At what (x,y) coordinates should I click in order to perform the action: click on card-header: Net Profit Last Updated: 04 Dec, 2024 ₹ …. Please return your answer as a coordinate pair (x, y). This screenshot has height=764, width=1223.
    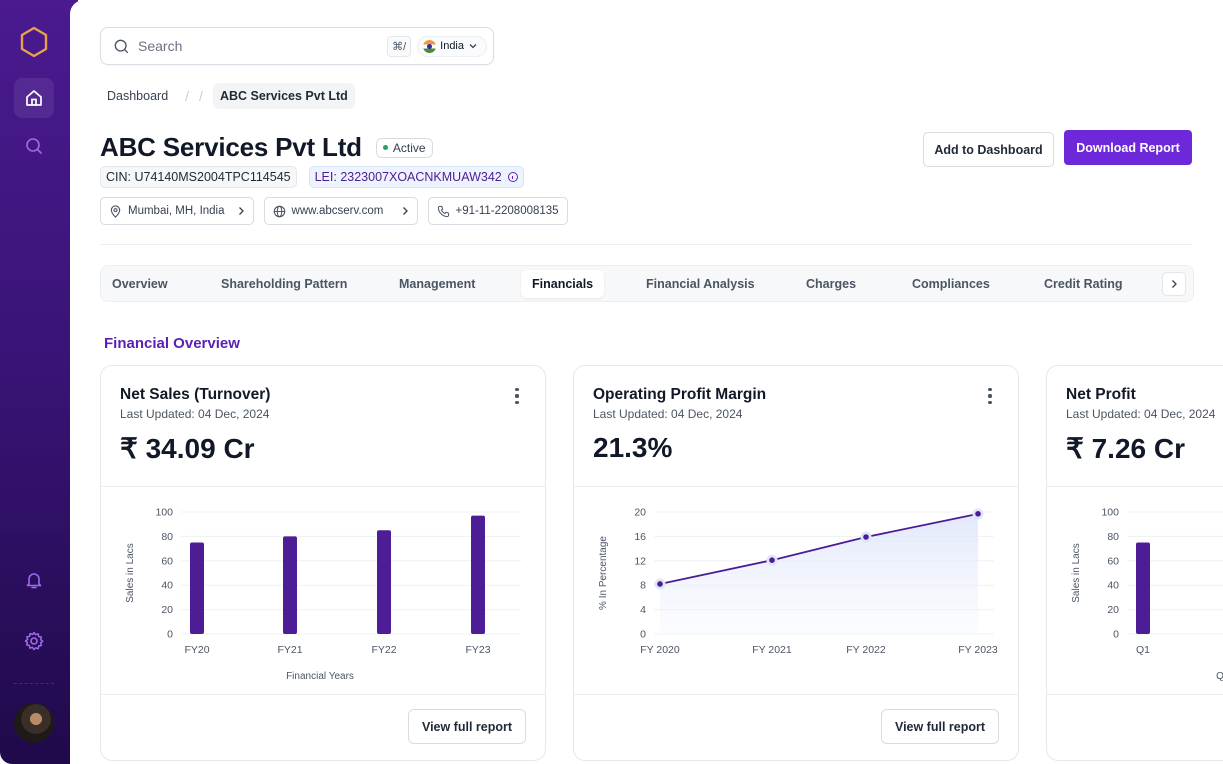
    Looking at the image, I should click on (1135, 426).